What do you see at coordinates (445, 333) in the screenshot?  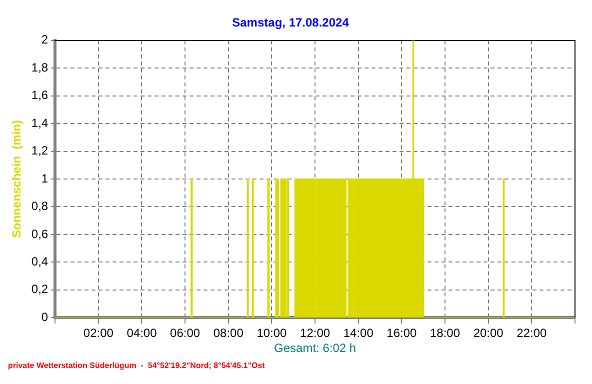 I see `x-tick-label: 18:00` at bounding box center [445, 333].